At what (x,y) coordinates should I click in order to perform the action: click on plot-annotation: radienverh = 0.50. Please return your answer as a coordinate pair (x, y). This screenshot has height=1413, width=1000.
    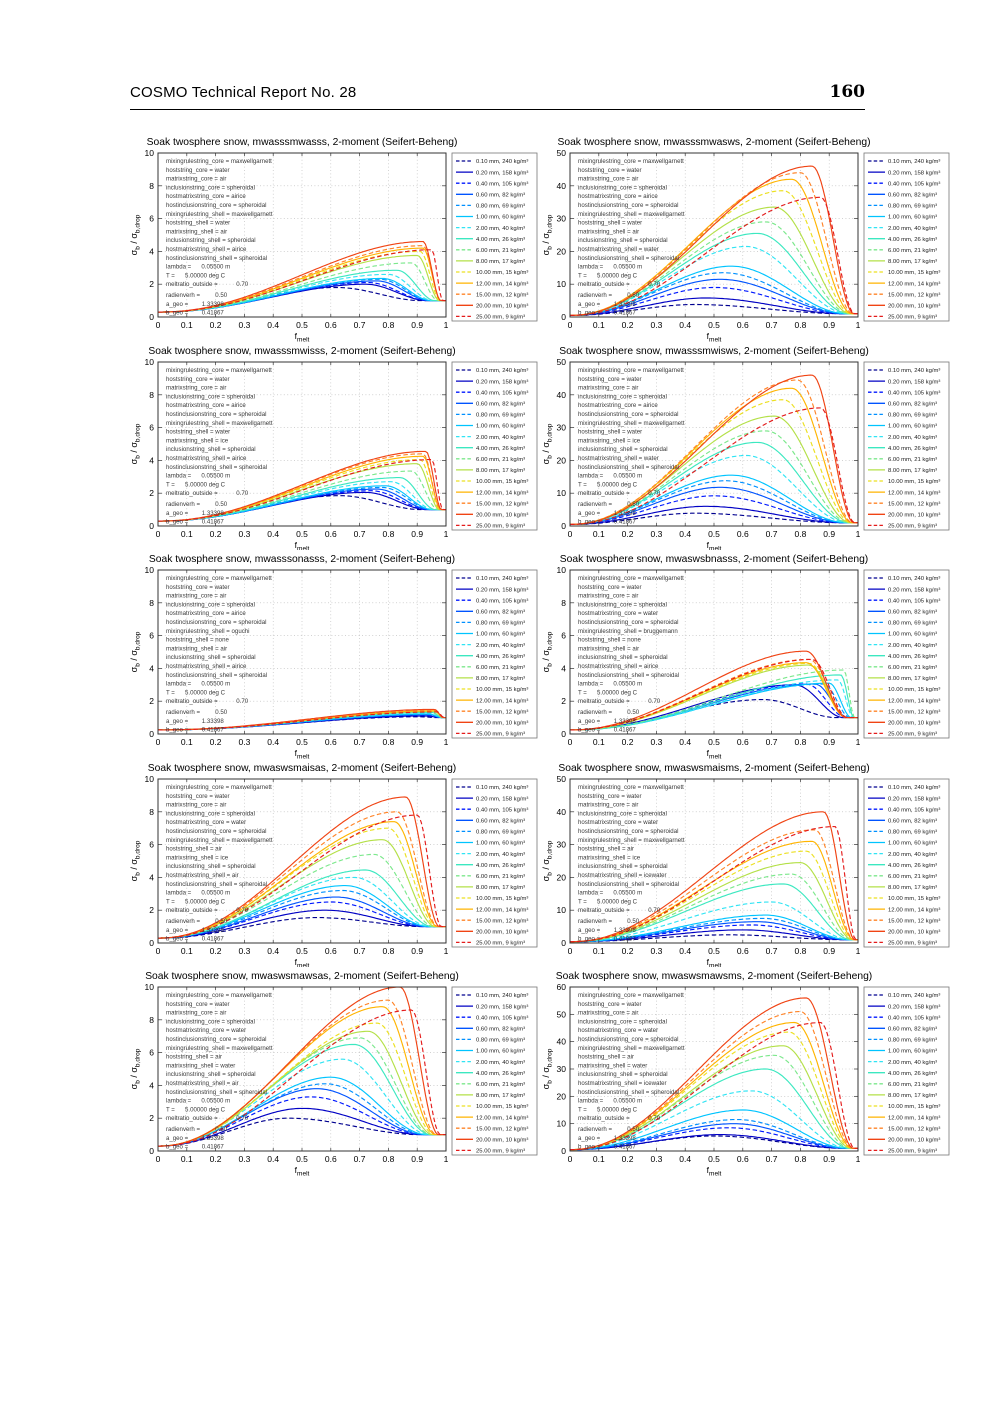
    Looking at the image, I should click on (609, 1129).